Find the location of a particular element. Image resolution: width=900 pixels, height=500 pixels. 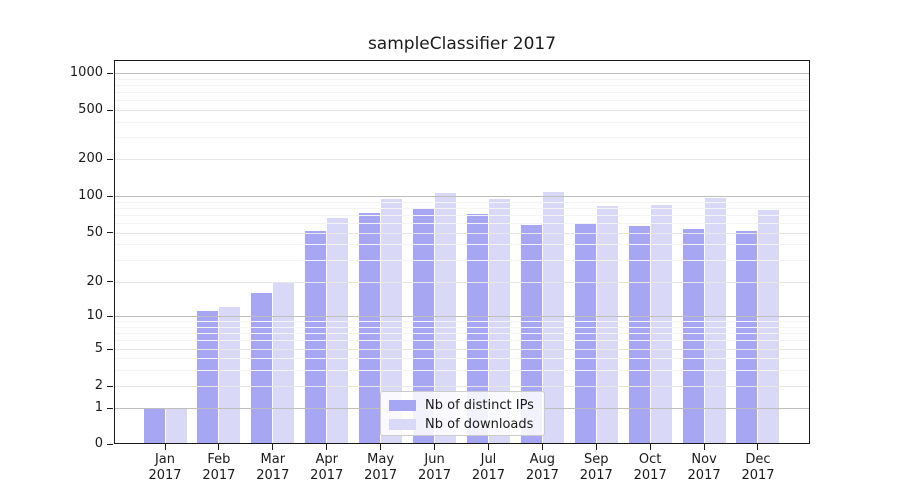

x-month-label: Apr 2017 is located at coordinates (327, 467).